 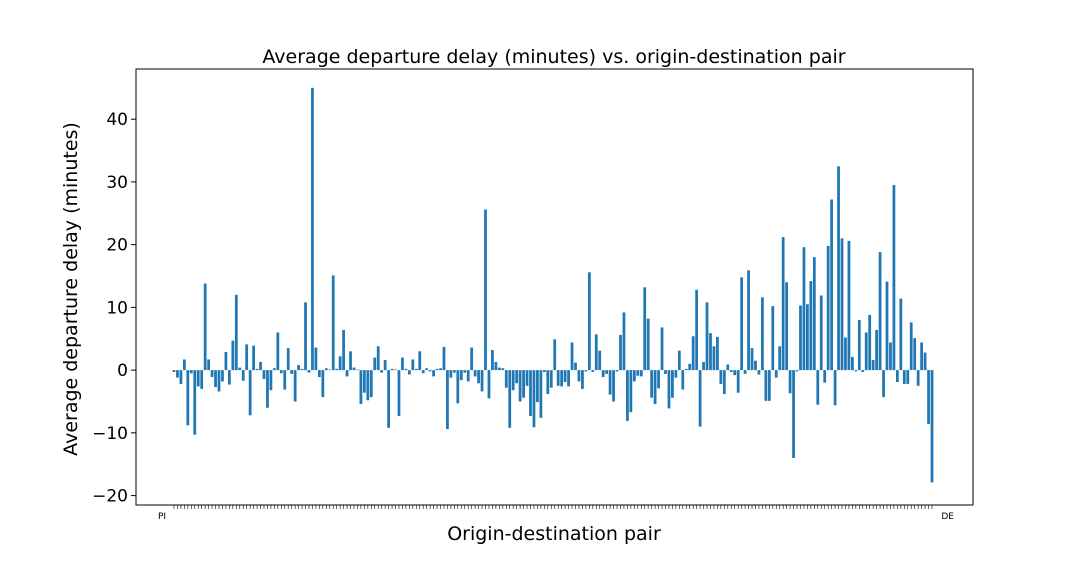 What do you see at coordinates (117, 120) in the screenshot?
I see `y-tick-label: 40` at bounding box center [117, 120].